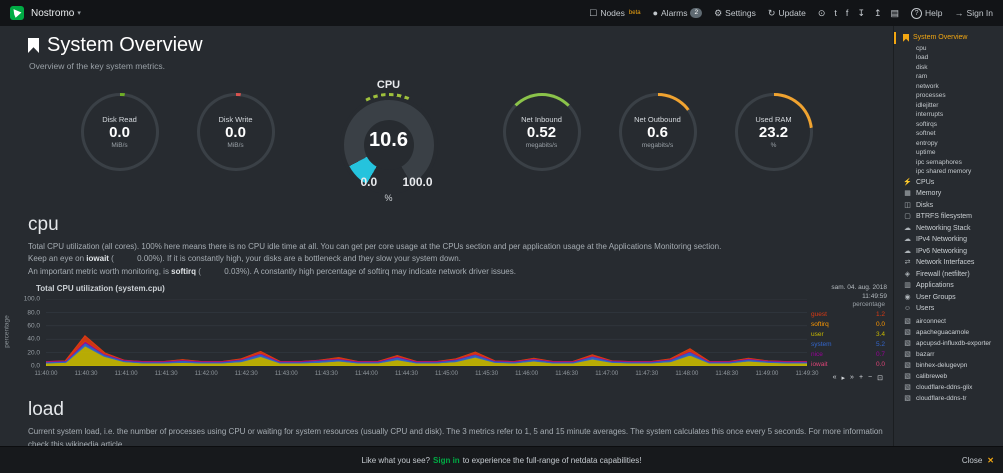 This screenshot has height=473, width=1003. I want to click on gauge-max: 100.0, so click(417, 182).